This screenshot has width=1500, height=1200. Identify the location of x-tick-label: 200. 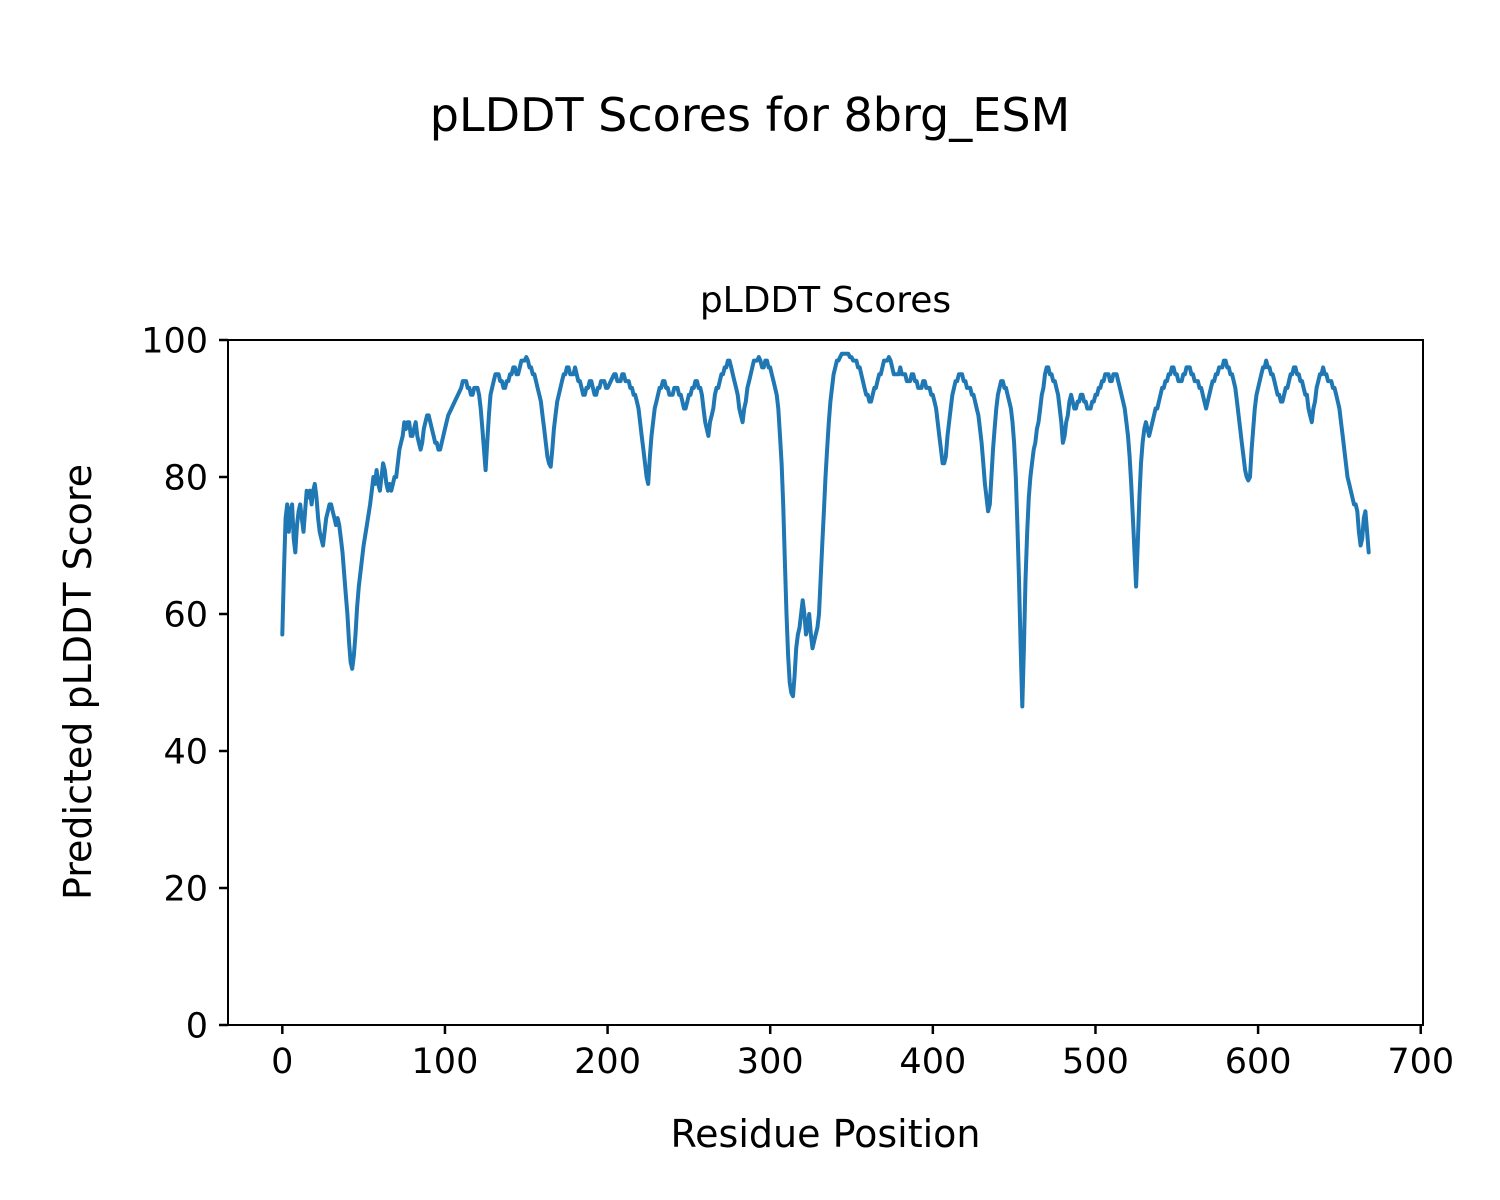
(607, 1062).